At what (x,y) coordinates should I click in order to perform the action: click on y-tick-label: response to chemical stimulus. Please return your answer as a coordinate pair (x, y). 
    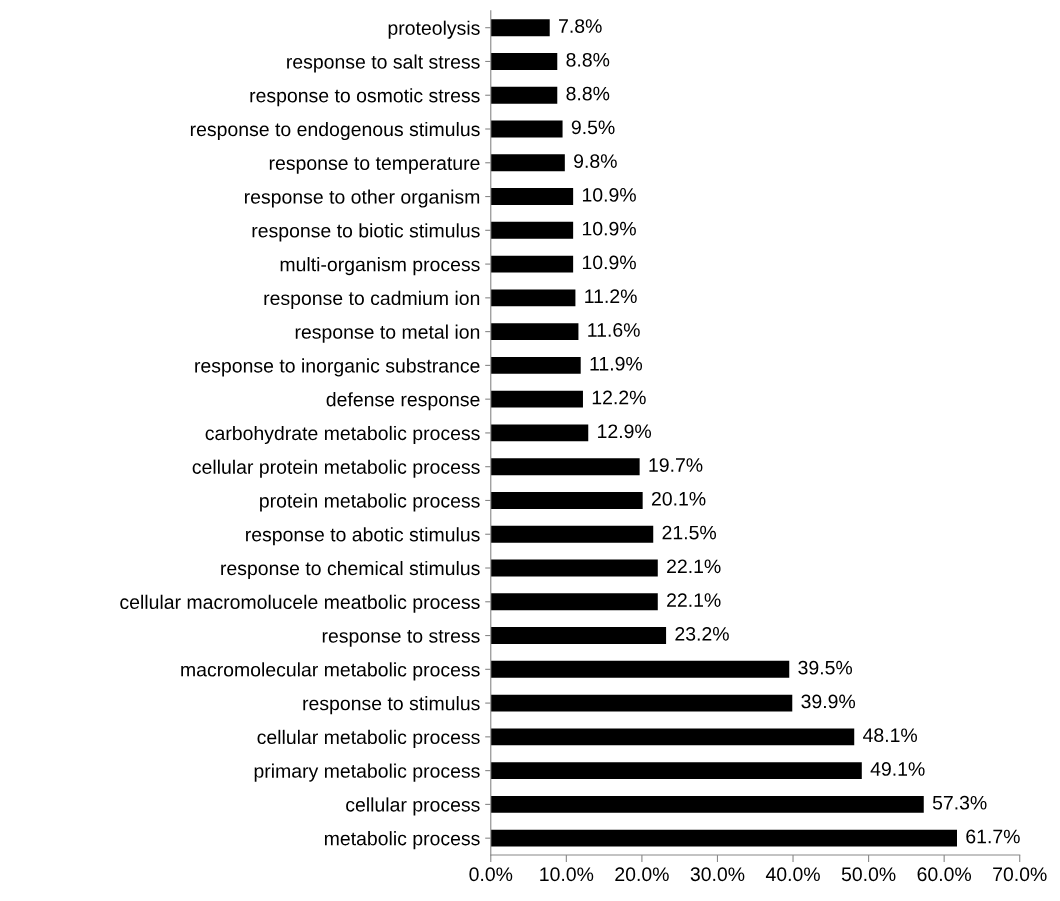
    Looking at the image, I should click on (350, 570).